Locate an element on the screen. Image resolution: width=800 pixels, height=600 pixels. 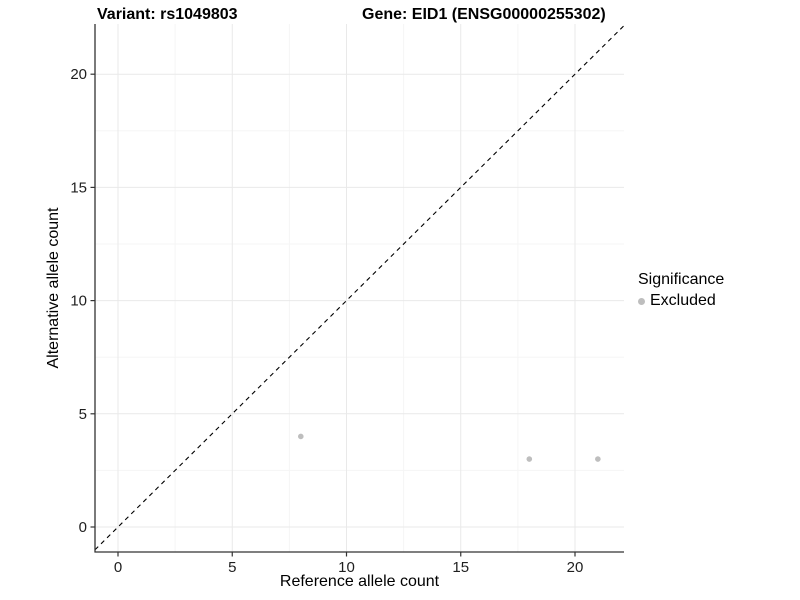
excluded-point-icon is located at coordinates (641, 301).